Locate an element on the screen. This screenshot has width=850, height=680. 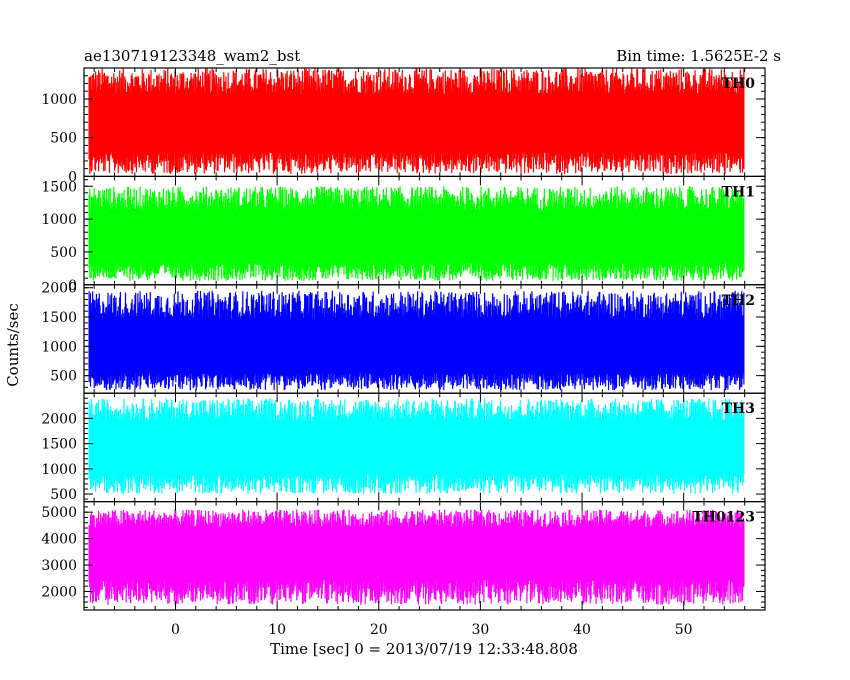
x-tick-label: 30 is located at coordinates (480, 630).